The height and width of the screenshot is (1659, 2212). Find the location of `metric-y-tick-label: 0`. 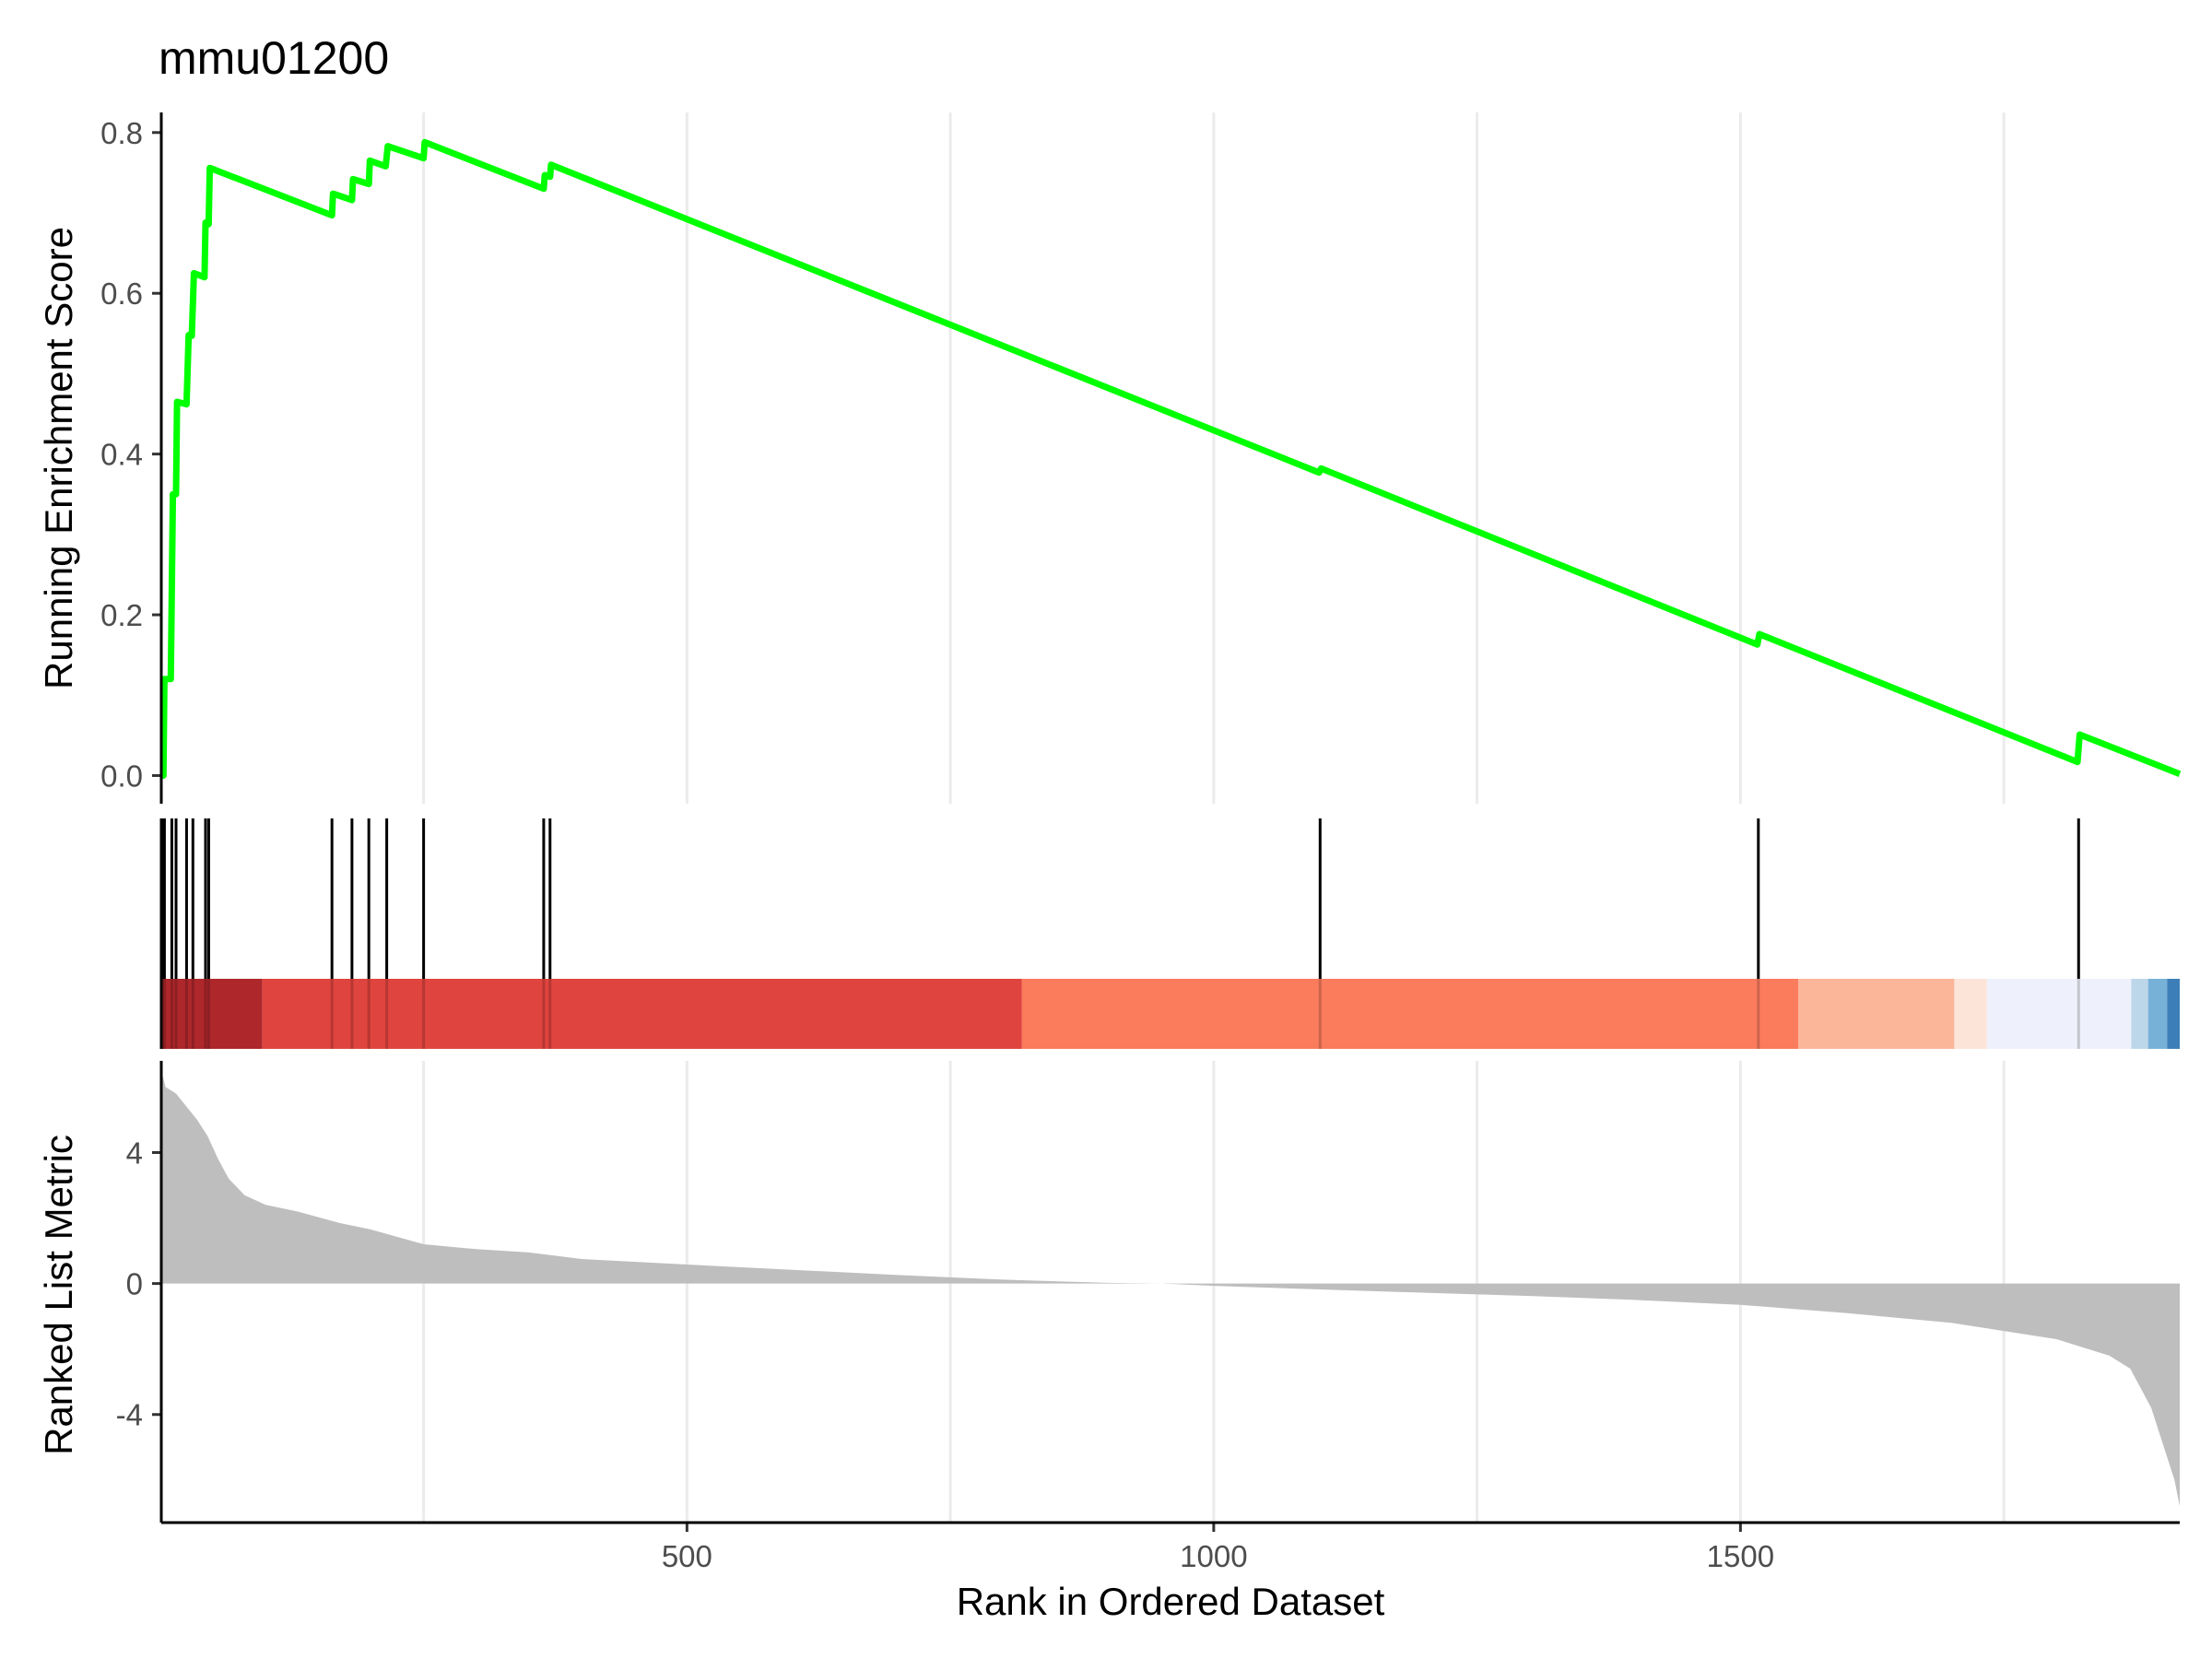

metric-y-tick-label: 0 is located at coordinates (134, 1284).